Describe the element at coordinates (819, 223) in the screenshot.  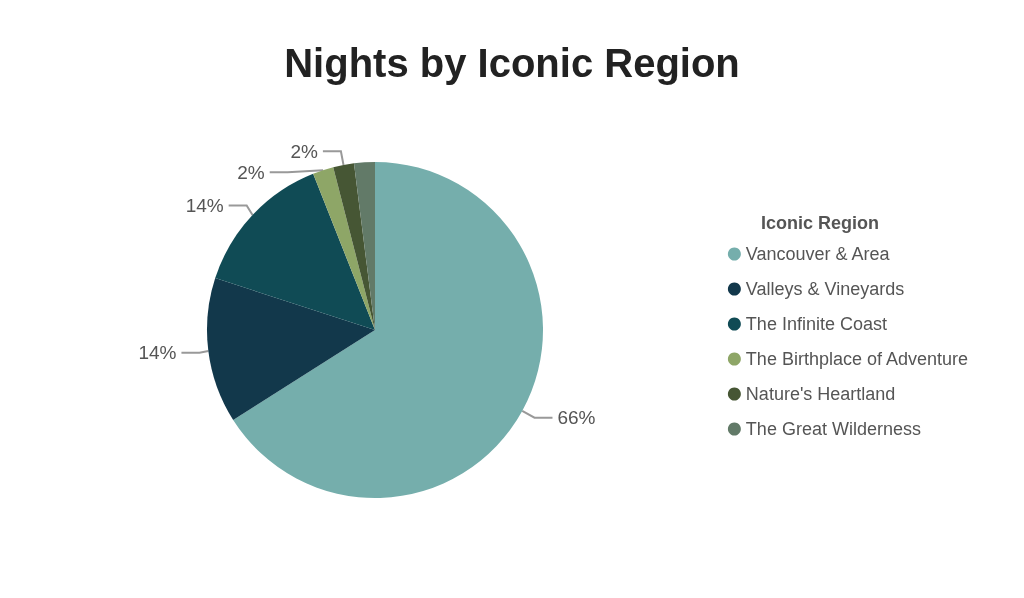
I see `legend-title: Iconic Region` at that location.